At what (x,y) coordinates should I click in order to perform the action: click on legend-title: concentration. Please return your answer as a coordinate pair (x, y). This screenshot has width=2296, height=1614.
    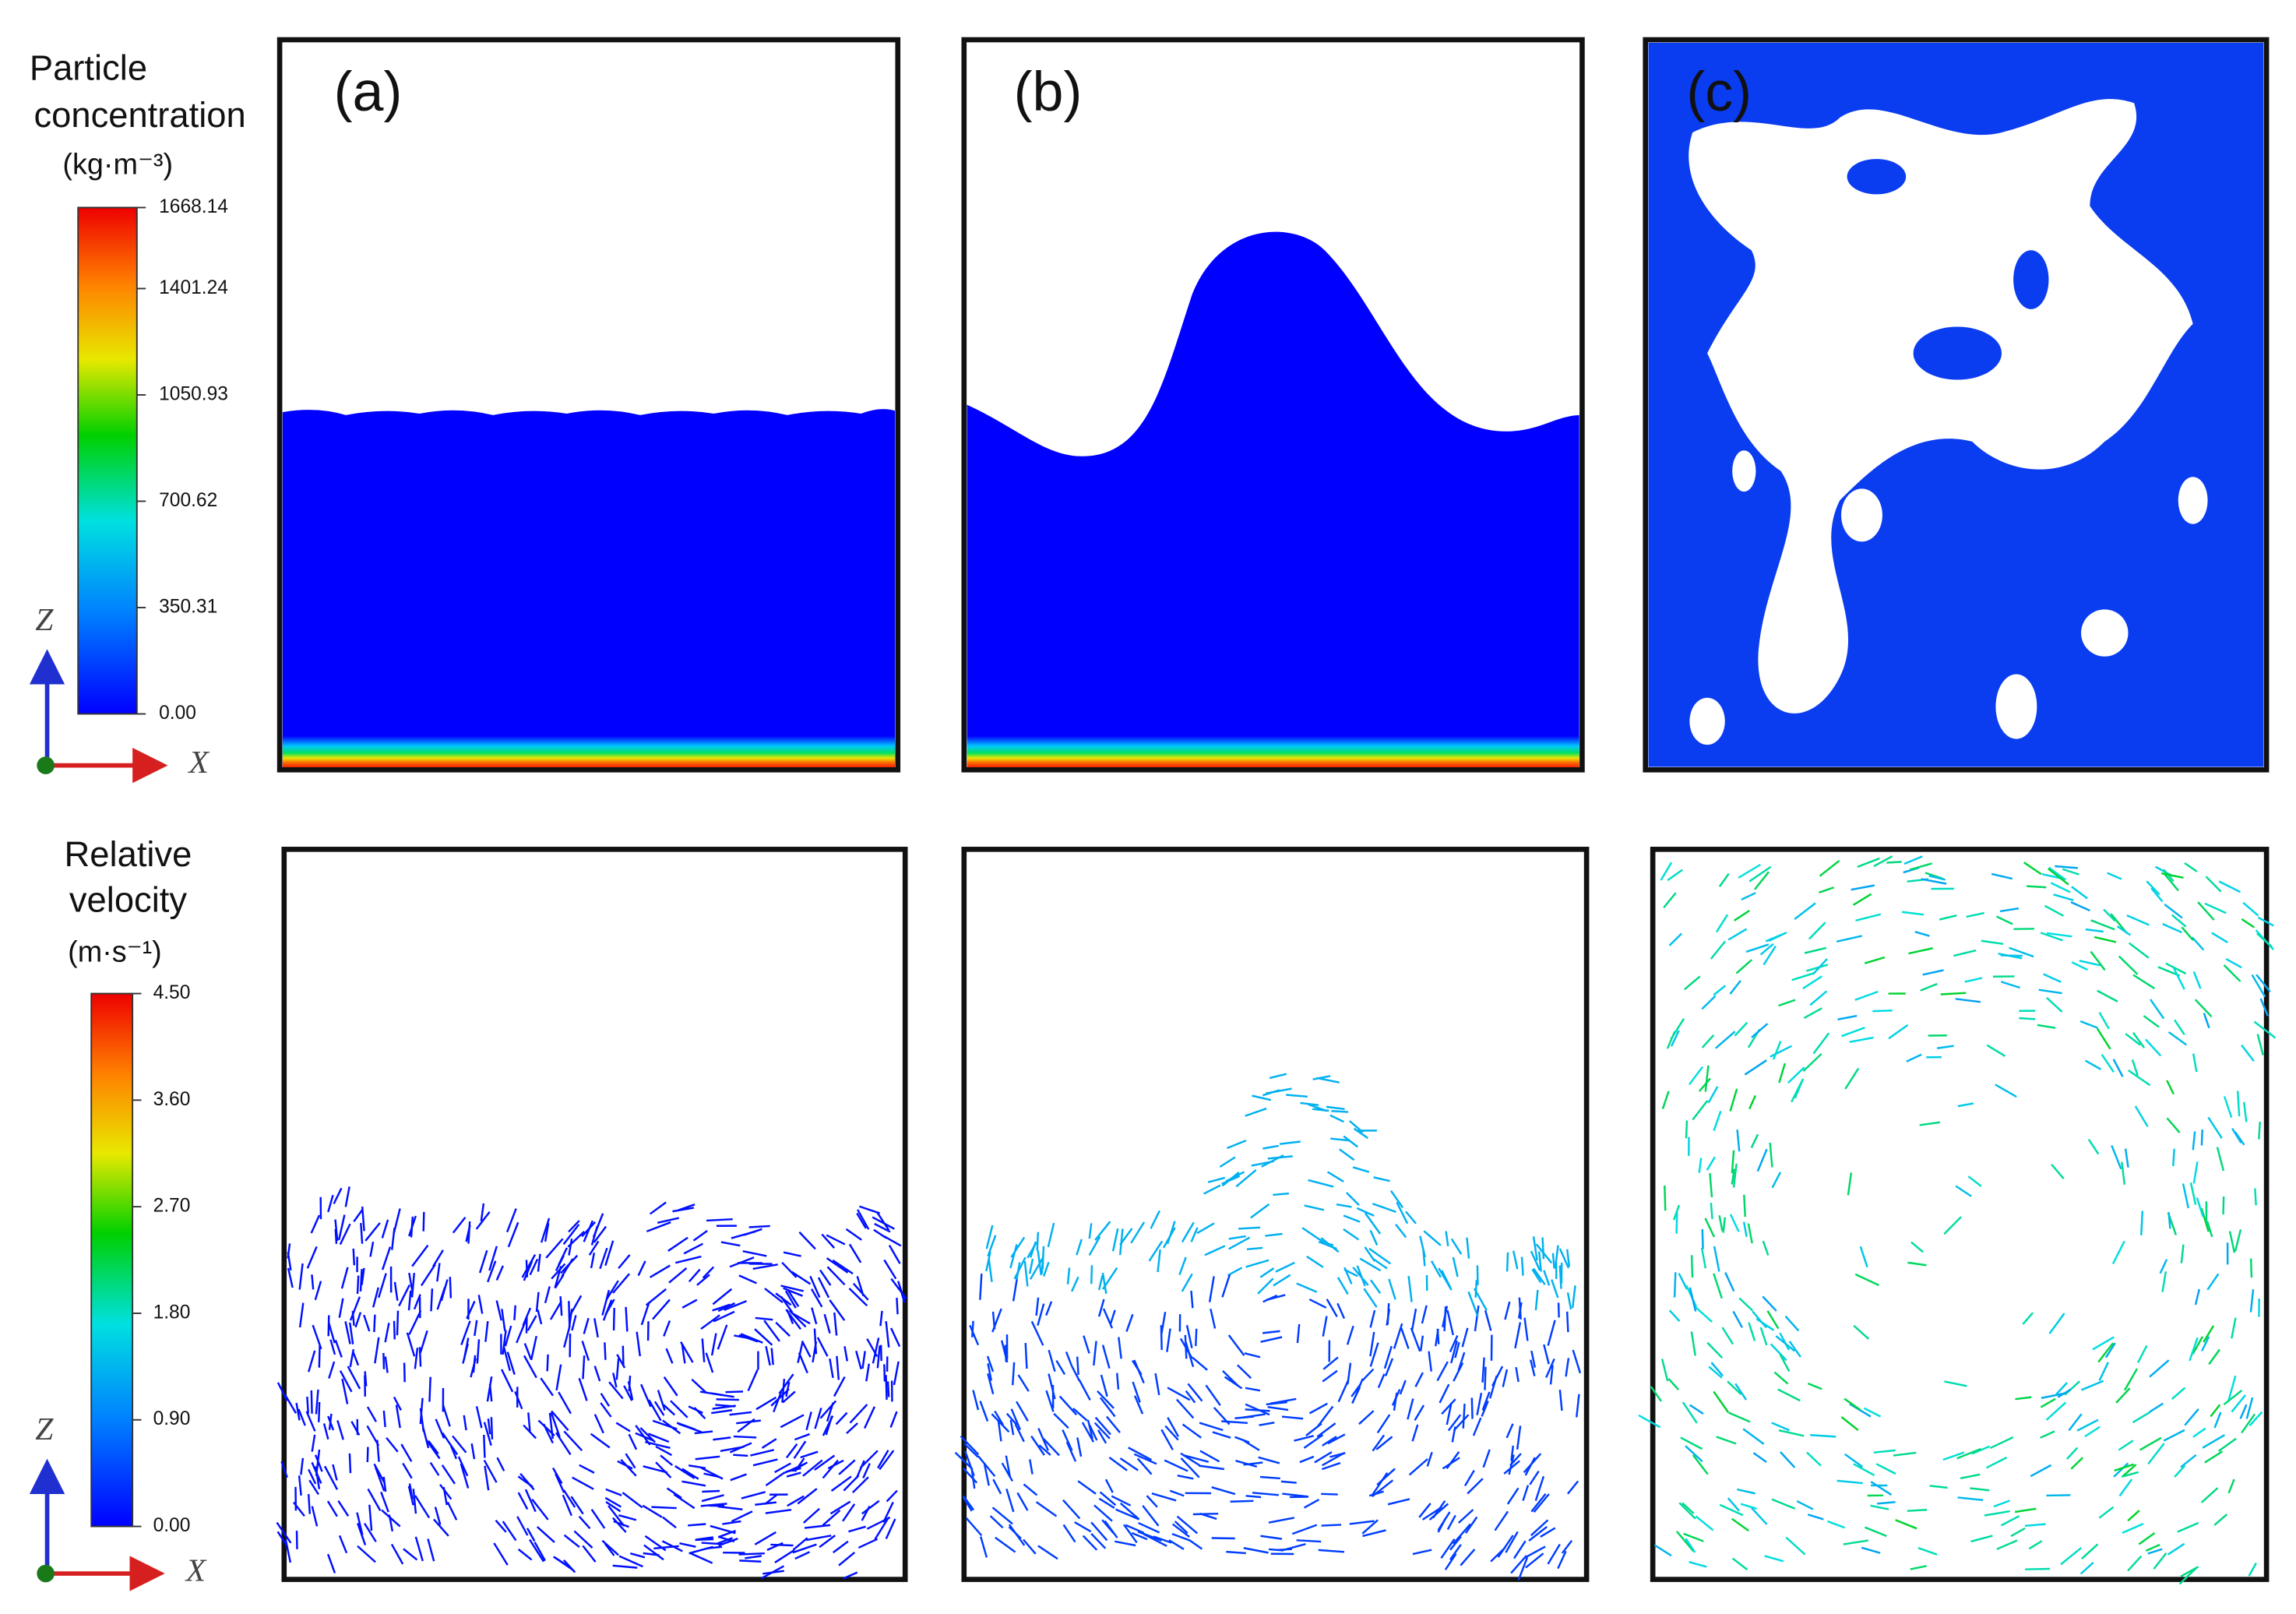
    Looking at the image, I should click on (139, 115).